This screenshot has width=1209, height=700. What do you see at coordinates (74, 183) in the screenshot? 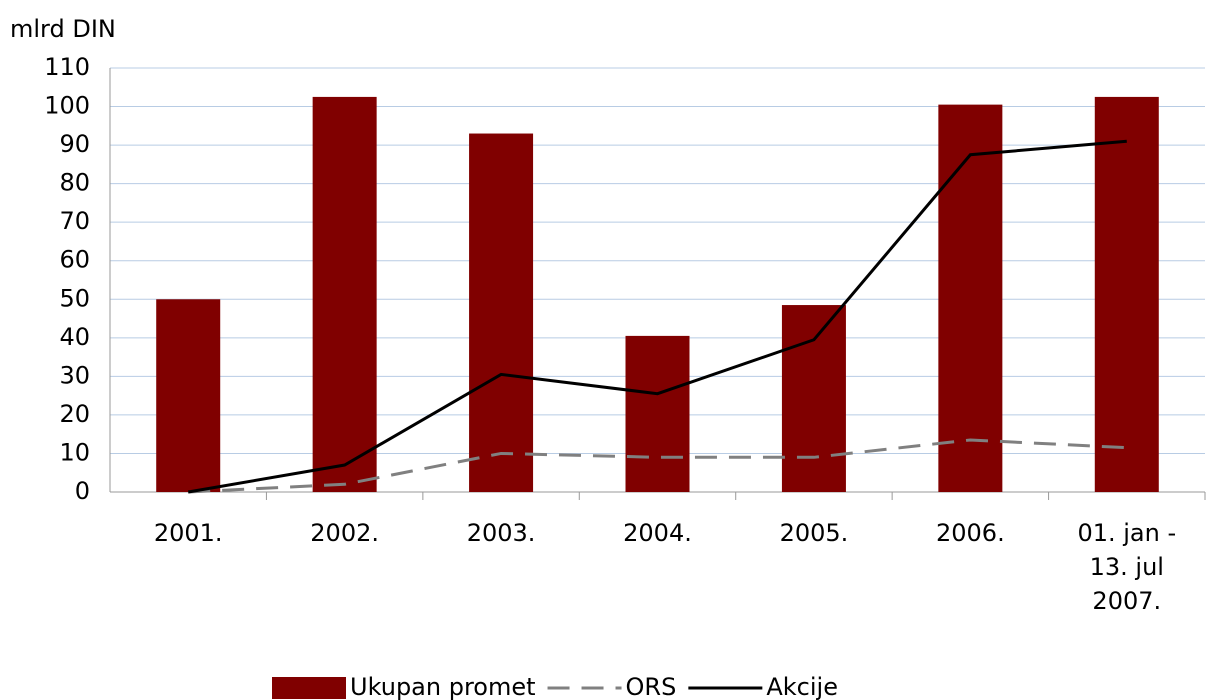
I see `y-tick-label: 80` at bounding box center [74, 183].